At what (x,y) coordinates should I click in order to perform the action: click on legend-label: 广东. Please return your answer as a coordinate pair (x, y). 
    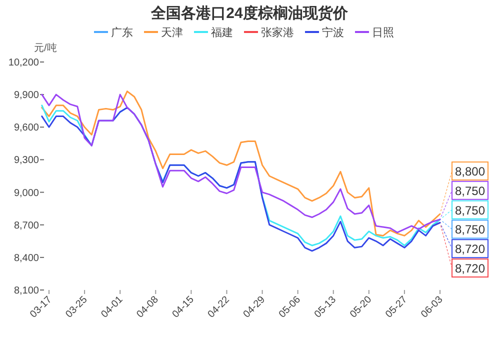
    Looking at the image, I should click on (122, 32).